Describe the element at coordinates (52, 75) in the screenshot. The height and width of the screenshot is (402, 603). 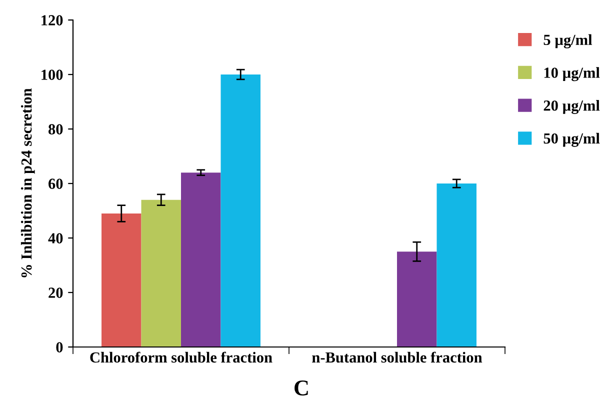
I see `y-tick-label: 100` at that location.